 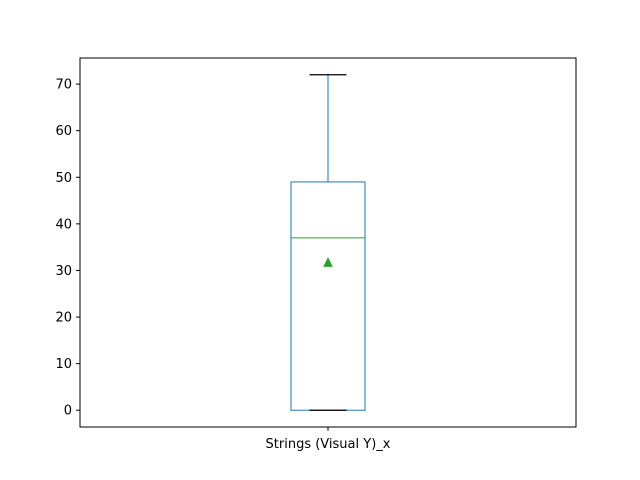 I want to click on chart-marks, so click(x=328, y=242).